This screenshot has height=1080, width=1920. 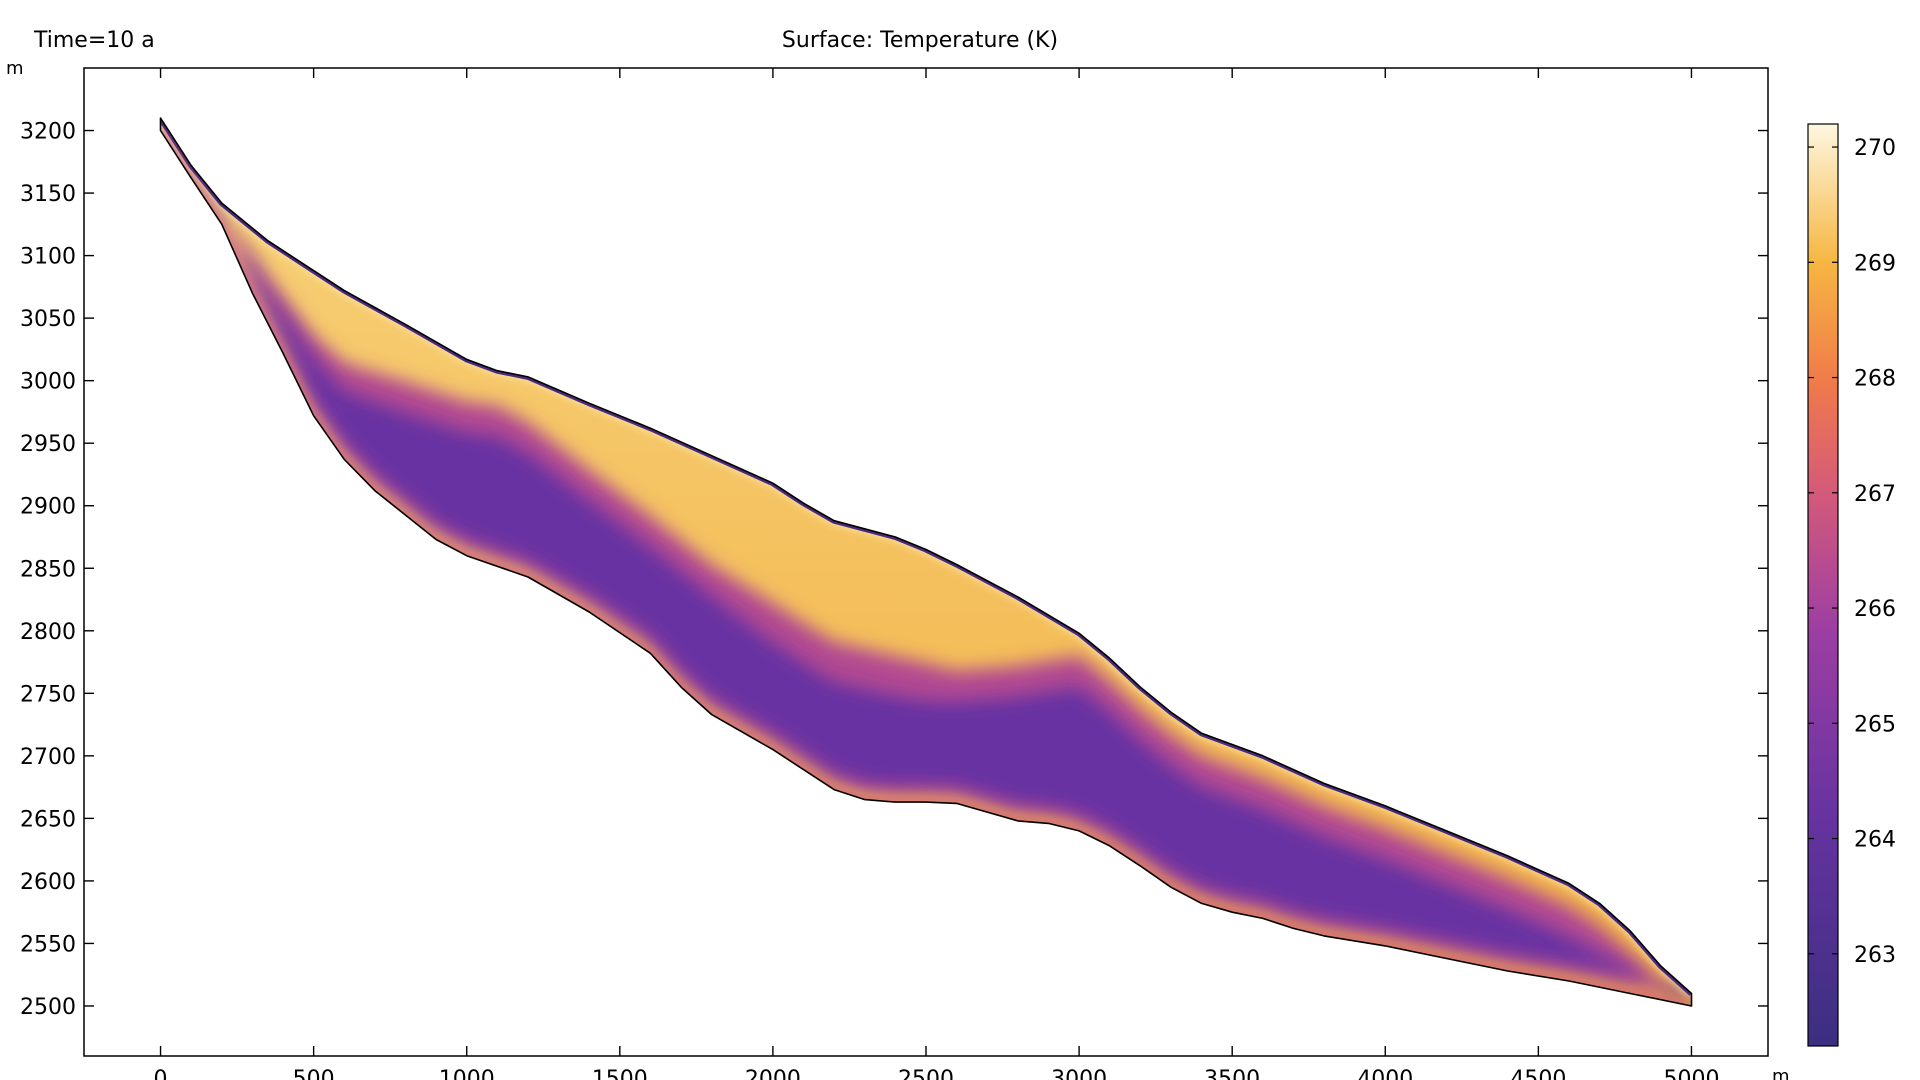 What do you see at coordinates (1875, 840) in the screenshot?
I see `colorbar-tick-label: 264` at bounding box center [1875, 840].